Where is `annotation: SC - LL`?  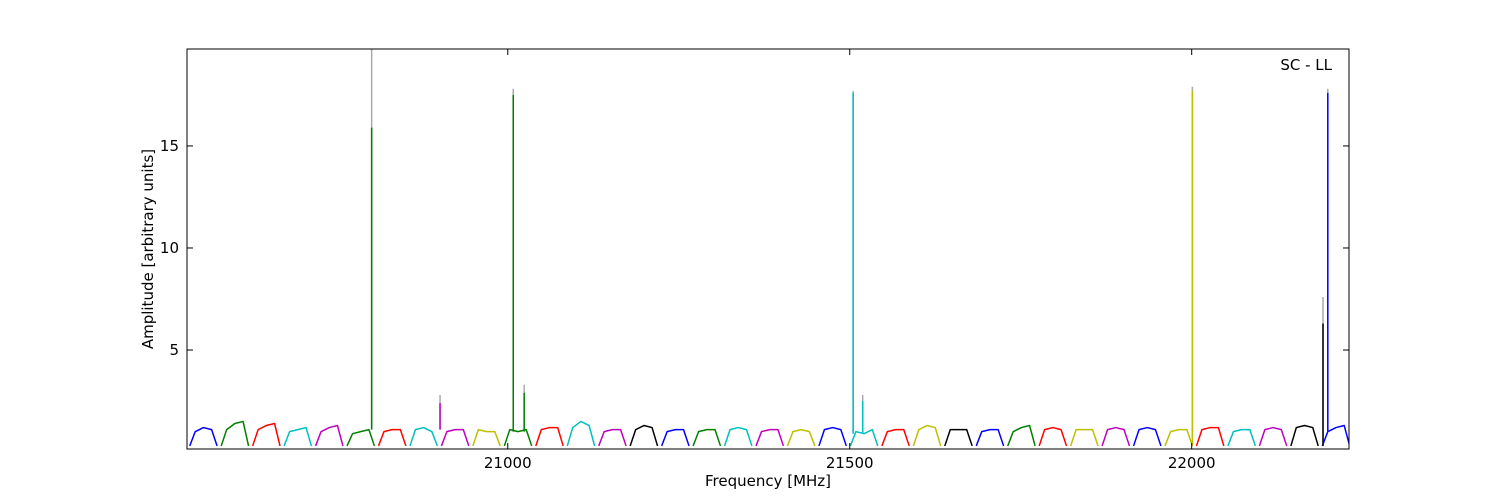 annotation: SC - LL is located at coordinates (1306, 65).